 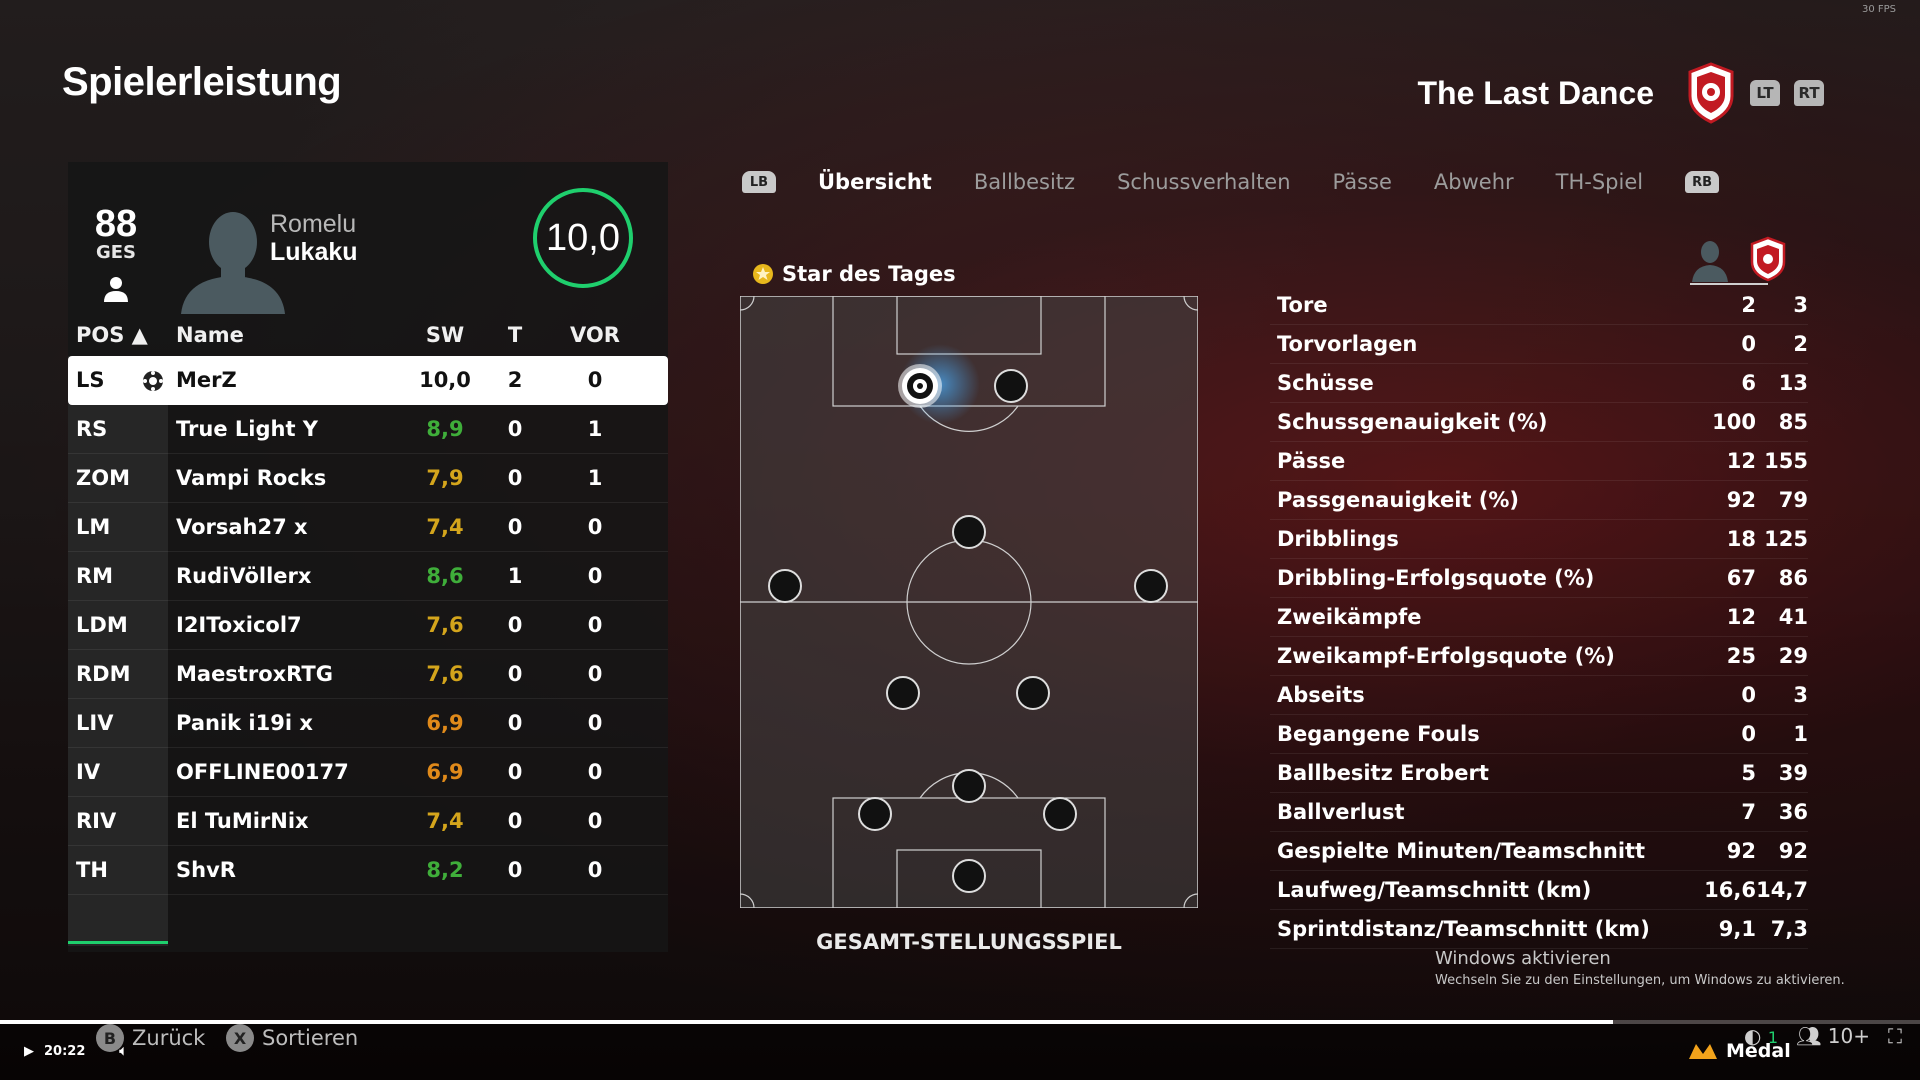 What do you see at coordinates (1729, 284) in the screenshot?
I see `stats-column-underline` at bounding box center [1729, 284].